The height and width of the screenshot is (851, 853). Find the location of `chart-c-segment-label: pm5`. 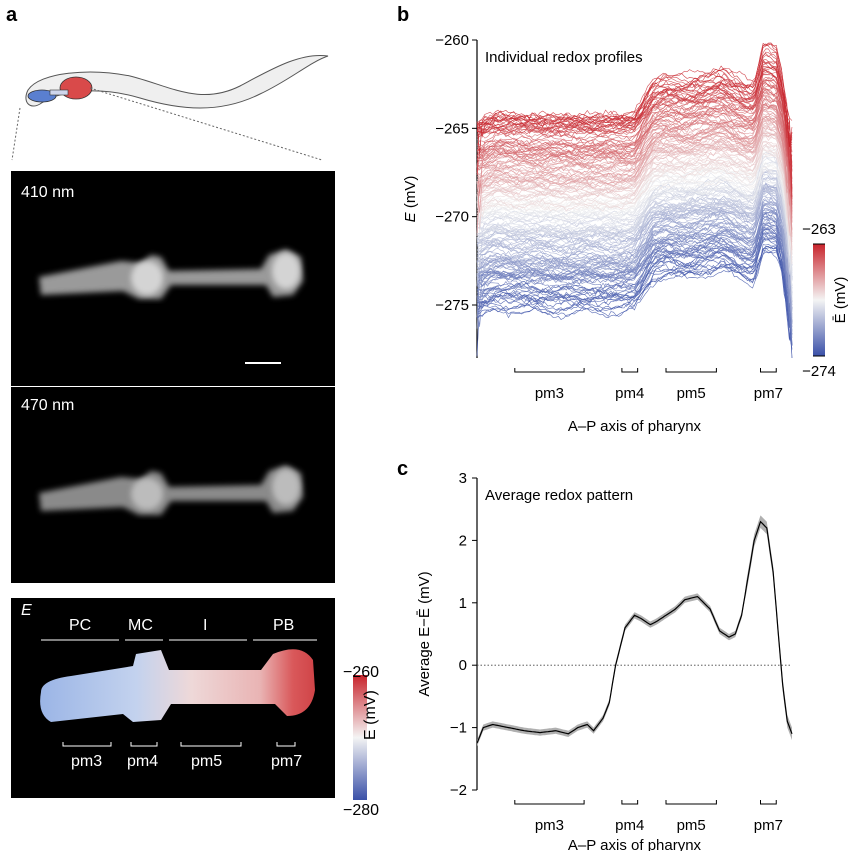

chart-c-segment-label: pm5 is located at coordinates (691, 825).